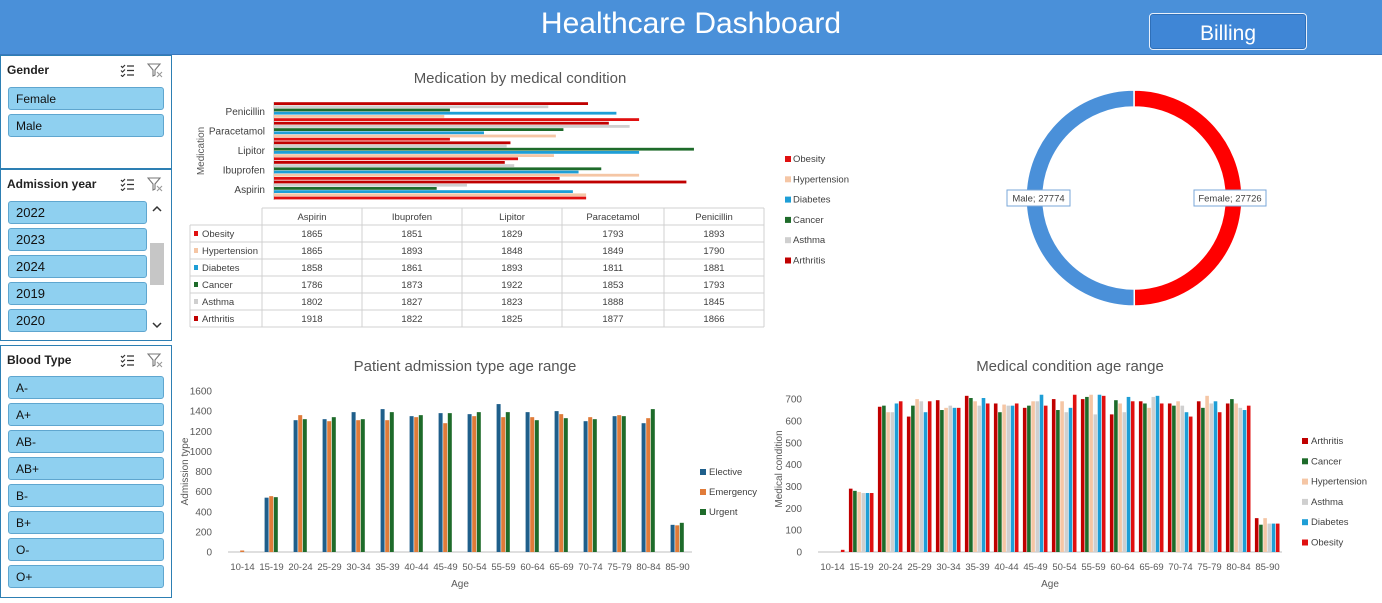 This screenshot has width=1382, height=603. Describe the element at coordinates (77, 266) in the screenshot. I see `slicer-item-2024: 2024` at that location.